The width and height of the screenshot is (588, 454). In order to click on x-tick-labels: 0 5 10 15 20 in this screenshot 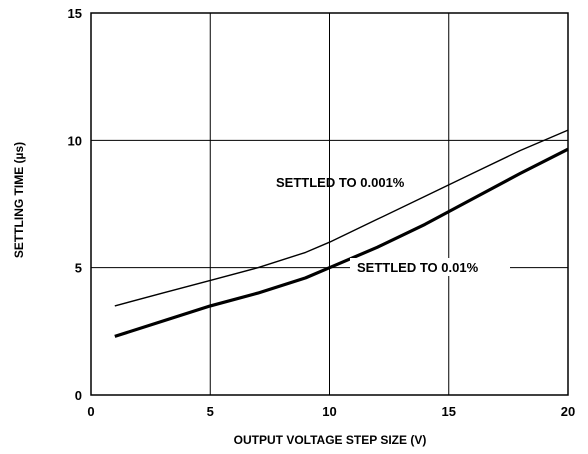, I will do `click(331, 411)`.